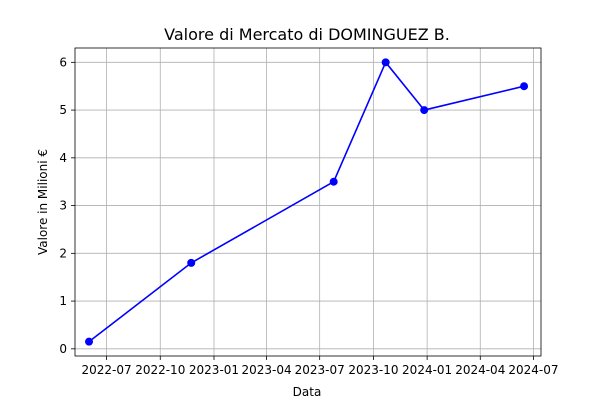 The image size is (600, 400). What do you see at coordinates (427, 370) in the screenshot?
I see `x-tick-label: 2024-01` at bounding box center [427, 370].